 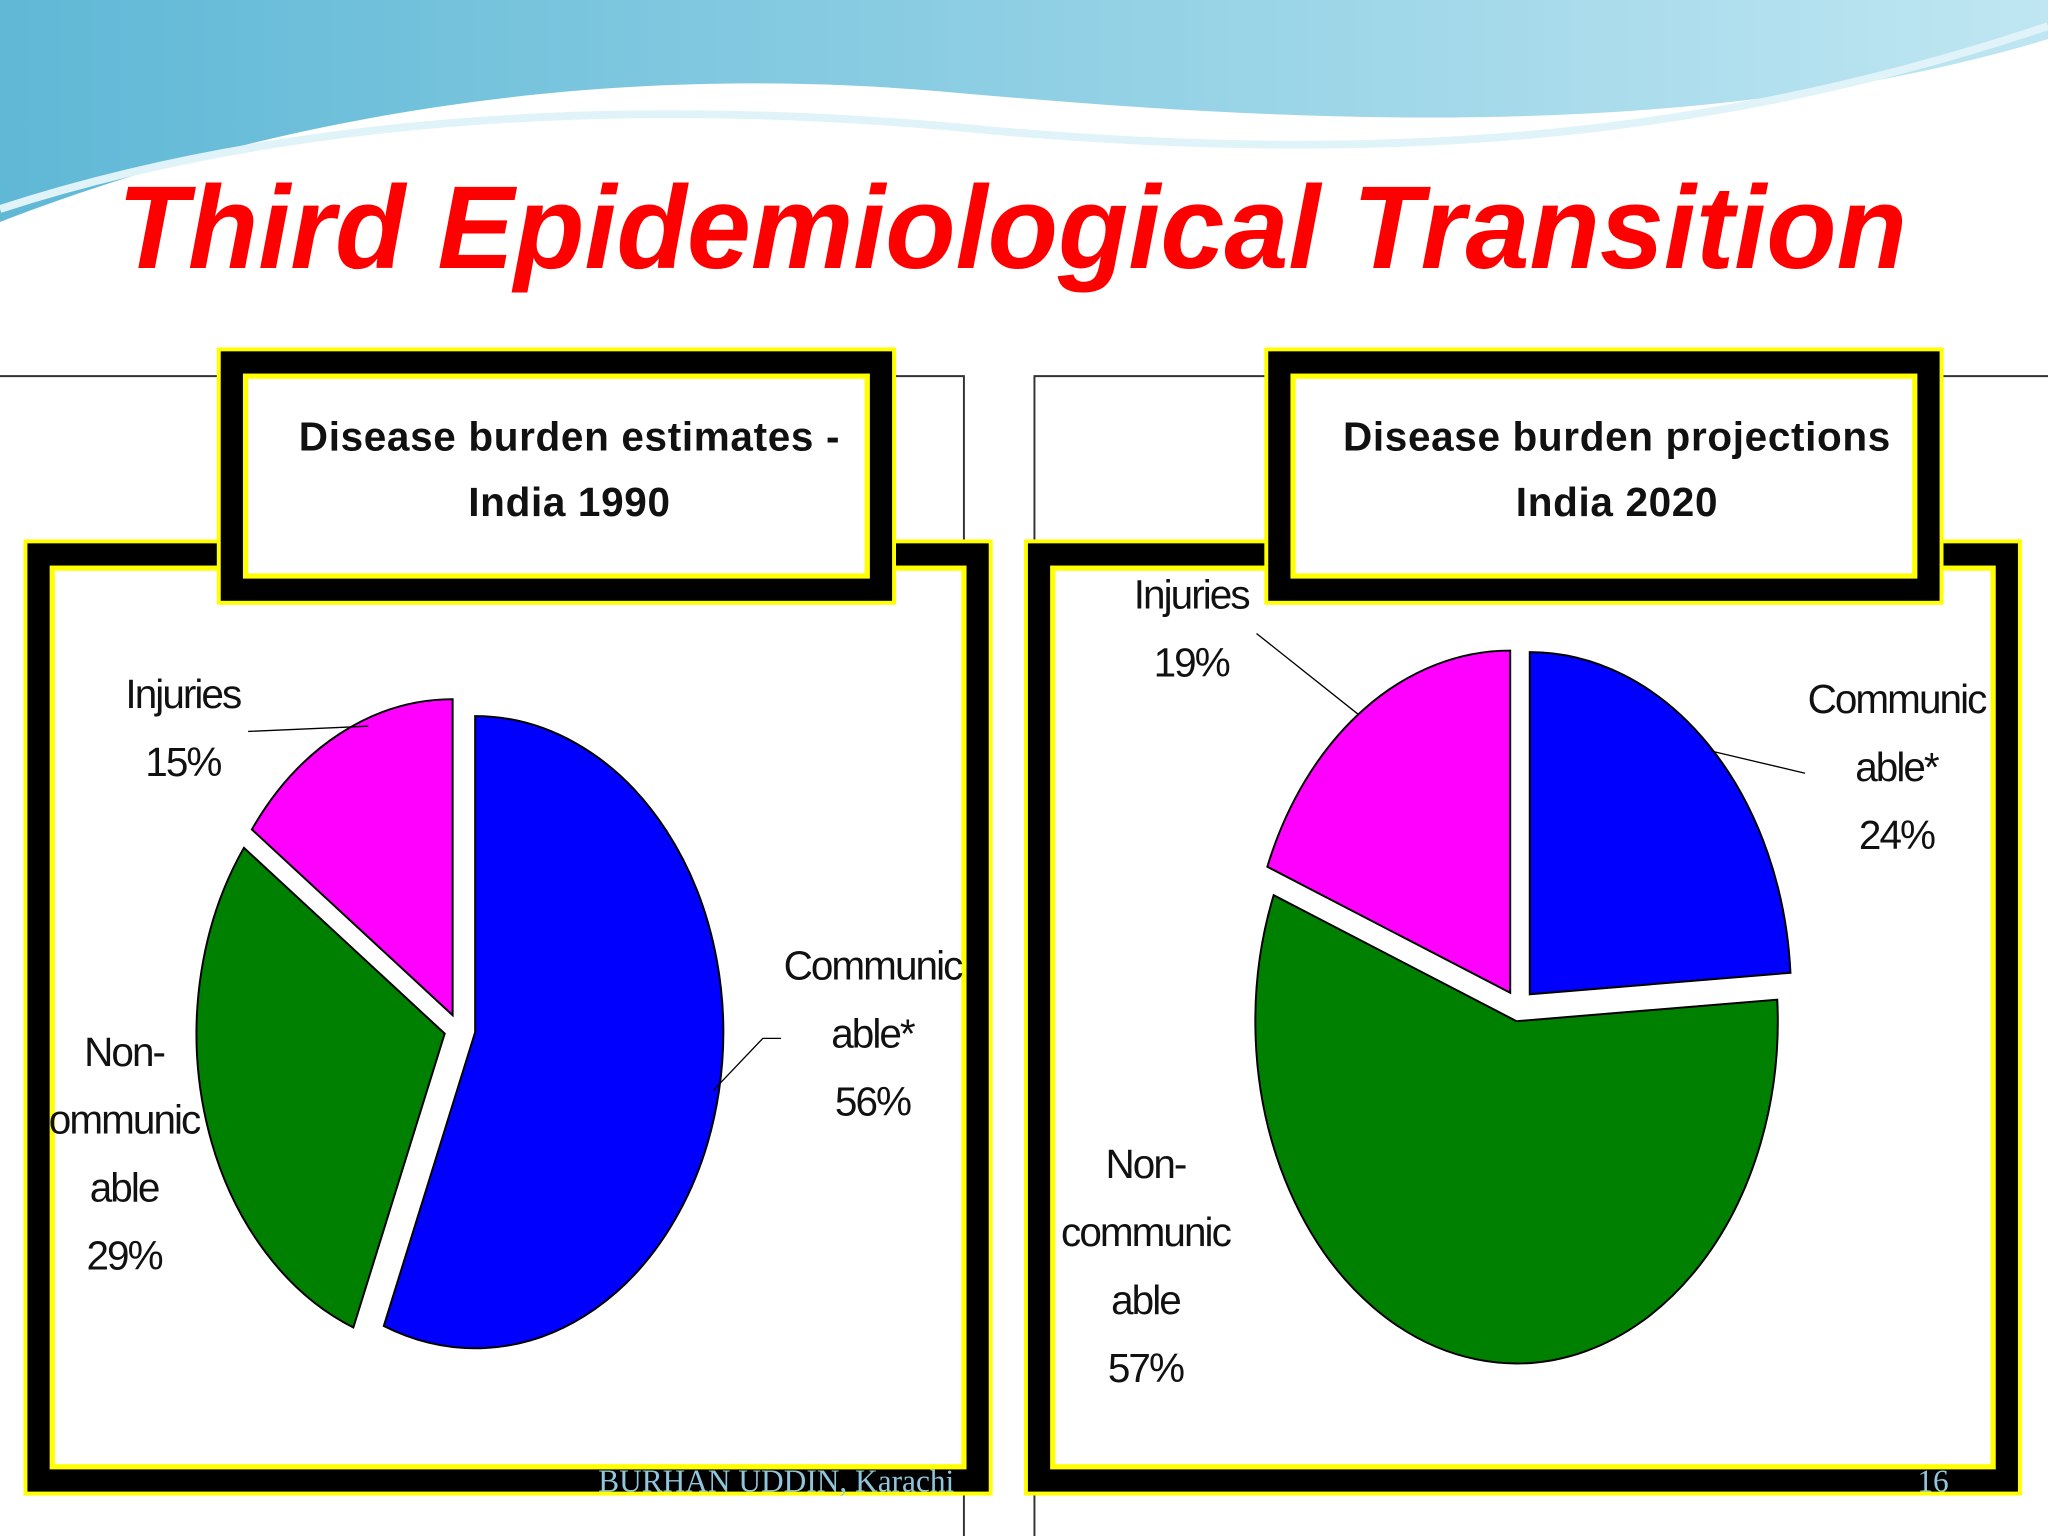 I want to click on slice-value-label: 56%, so click(x=873, y=1101).